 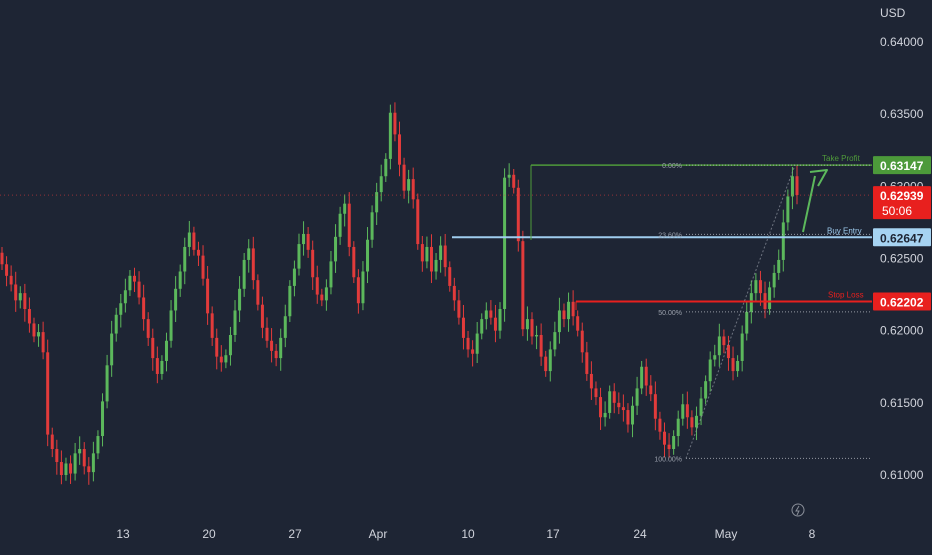 I want to click on fib-layer: 0.00% 23.60% 50.00% 100.00%, so click(x=763, y=313).